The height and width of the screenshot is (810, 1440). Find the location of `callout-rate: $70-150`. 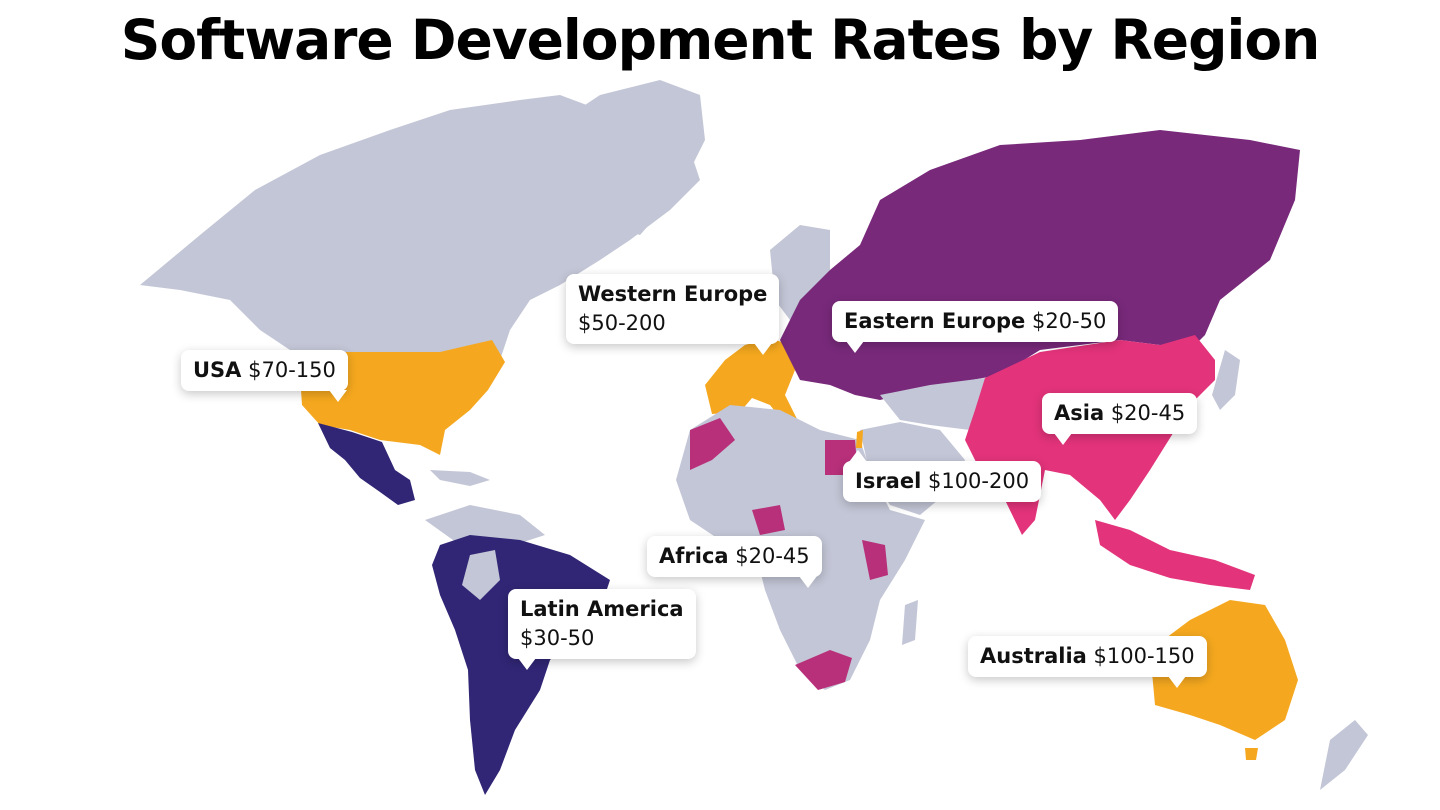

callout-rate: $70-150 is located at coordinates (292, 370).